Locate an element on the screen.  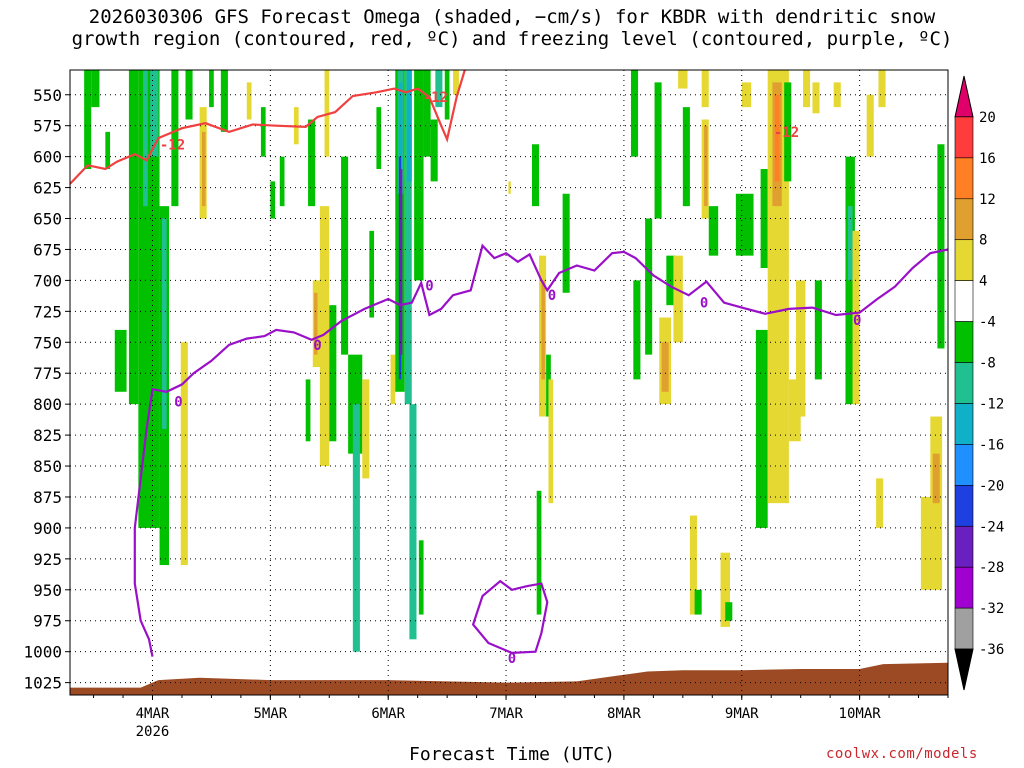
y-tick-label: 700 is located at coordinates (47, 280).